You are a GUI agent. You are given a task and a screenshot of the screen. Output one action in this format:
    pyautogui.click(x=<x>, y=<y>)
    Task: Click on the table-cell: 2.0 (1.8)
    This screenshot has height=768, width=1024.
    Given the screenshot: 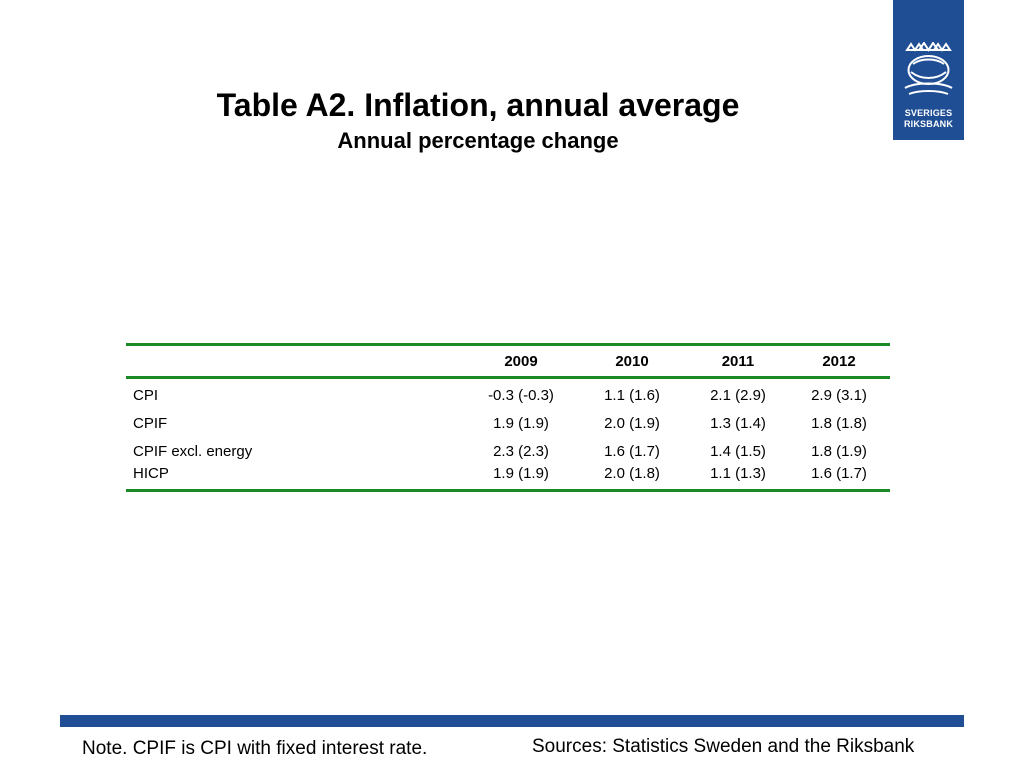 What is the action you would take?
    pyautogui.click(x=632, y=478)
    